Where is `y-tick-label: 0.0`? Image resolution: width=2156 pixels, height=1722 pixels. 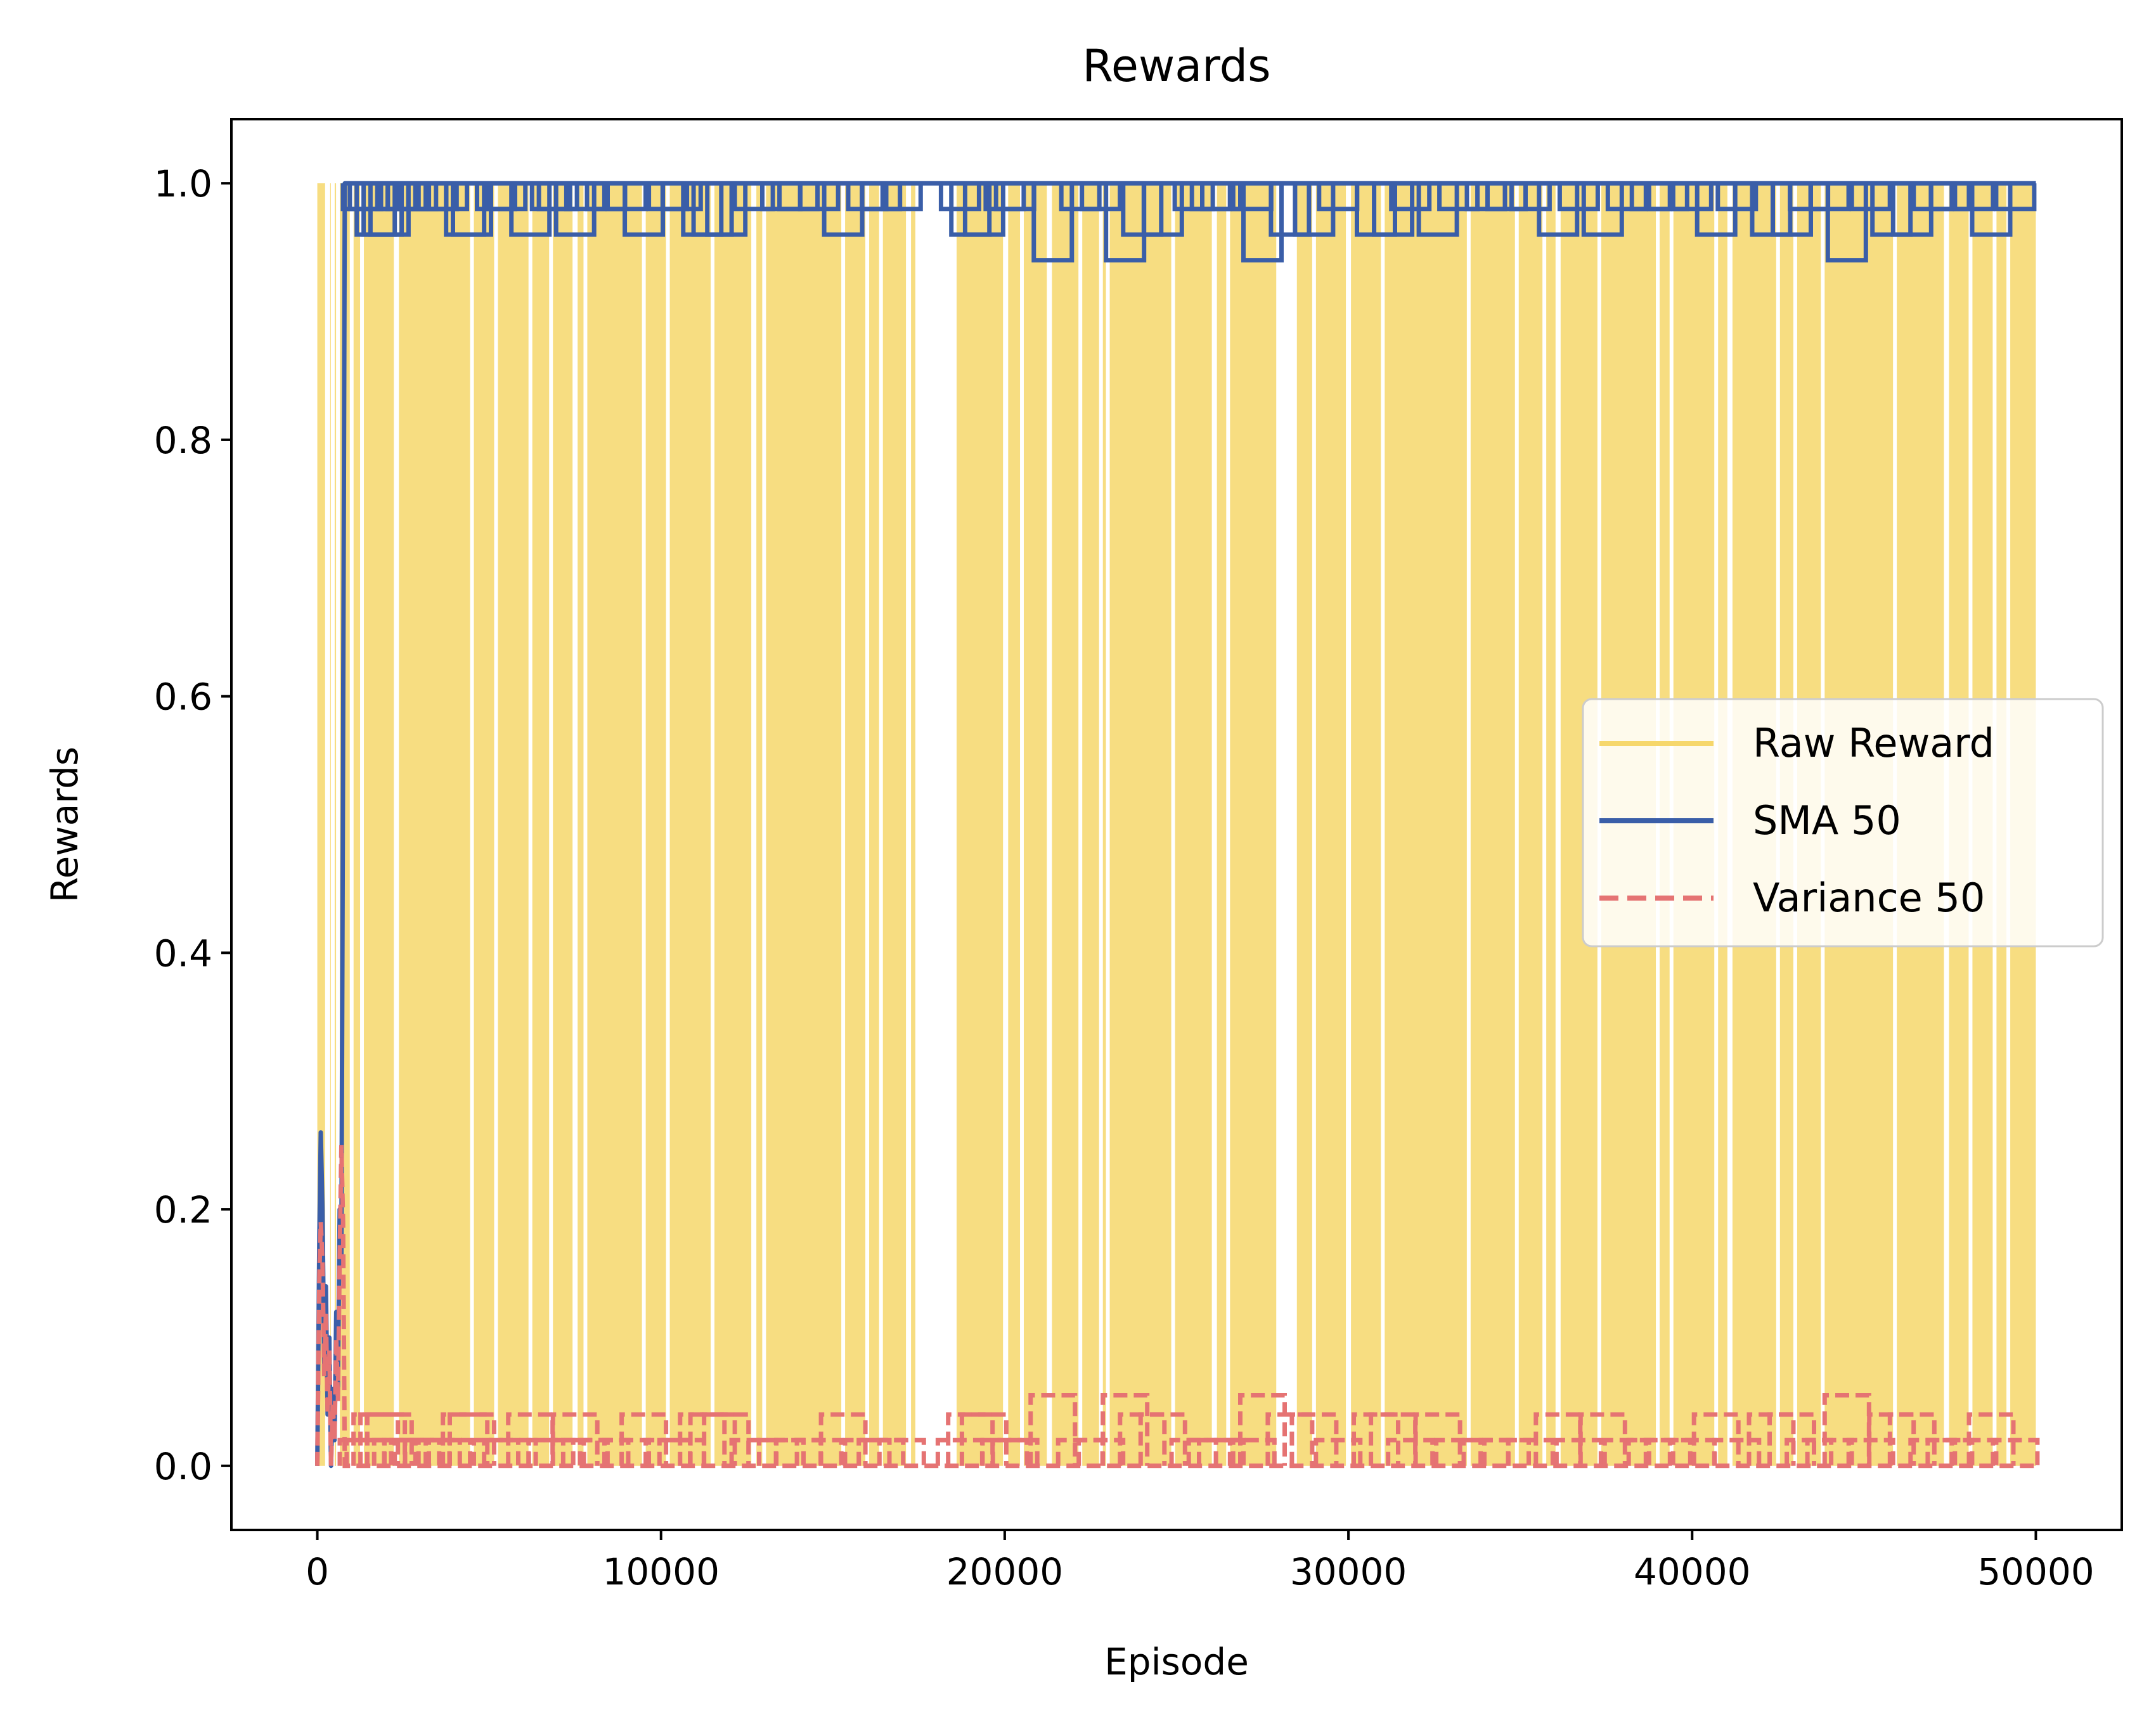
y-tick-label: 0.0 is located at coordinates (183, 1466).